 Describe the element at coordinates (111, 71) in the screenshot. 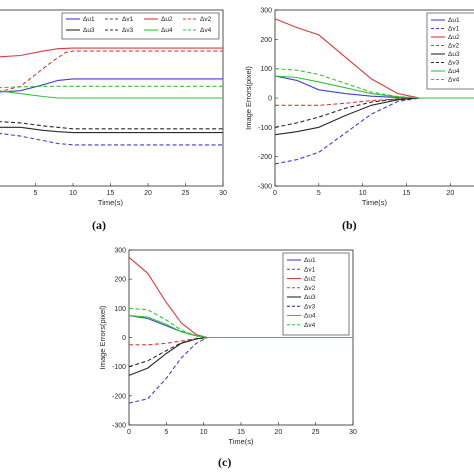

I see `series-line-v2` at that location.